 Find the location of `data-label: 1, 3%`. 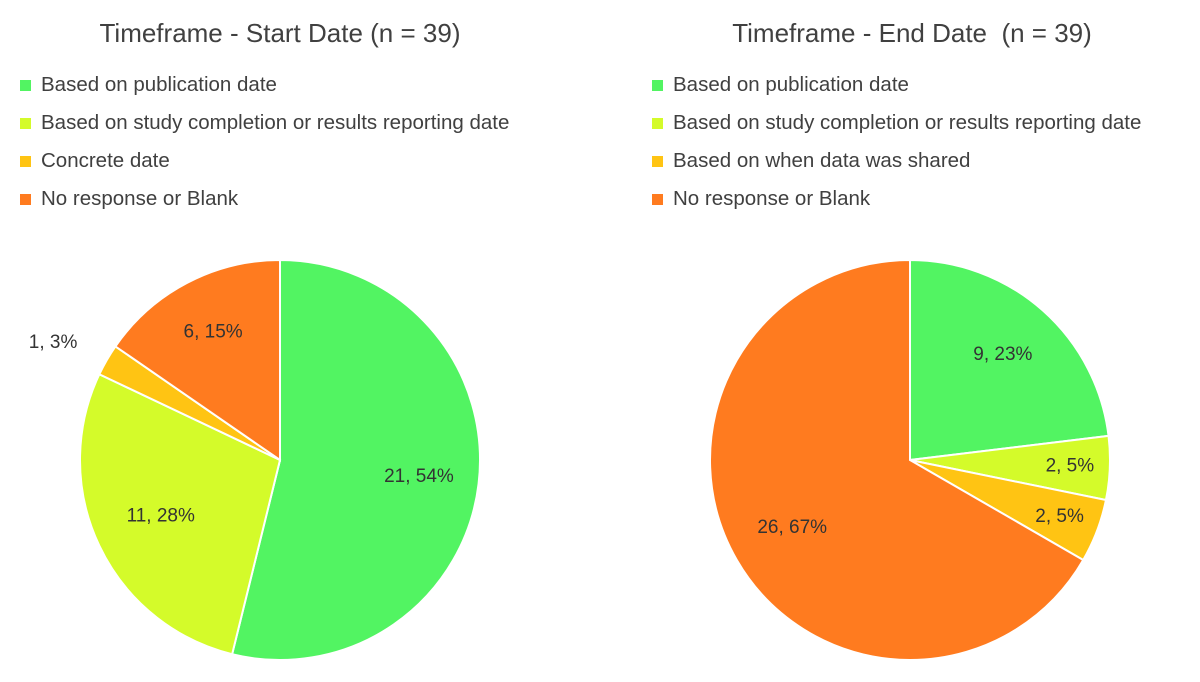

data-label: 1, 3% is located at coordinates (53, 342).